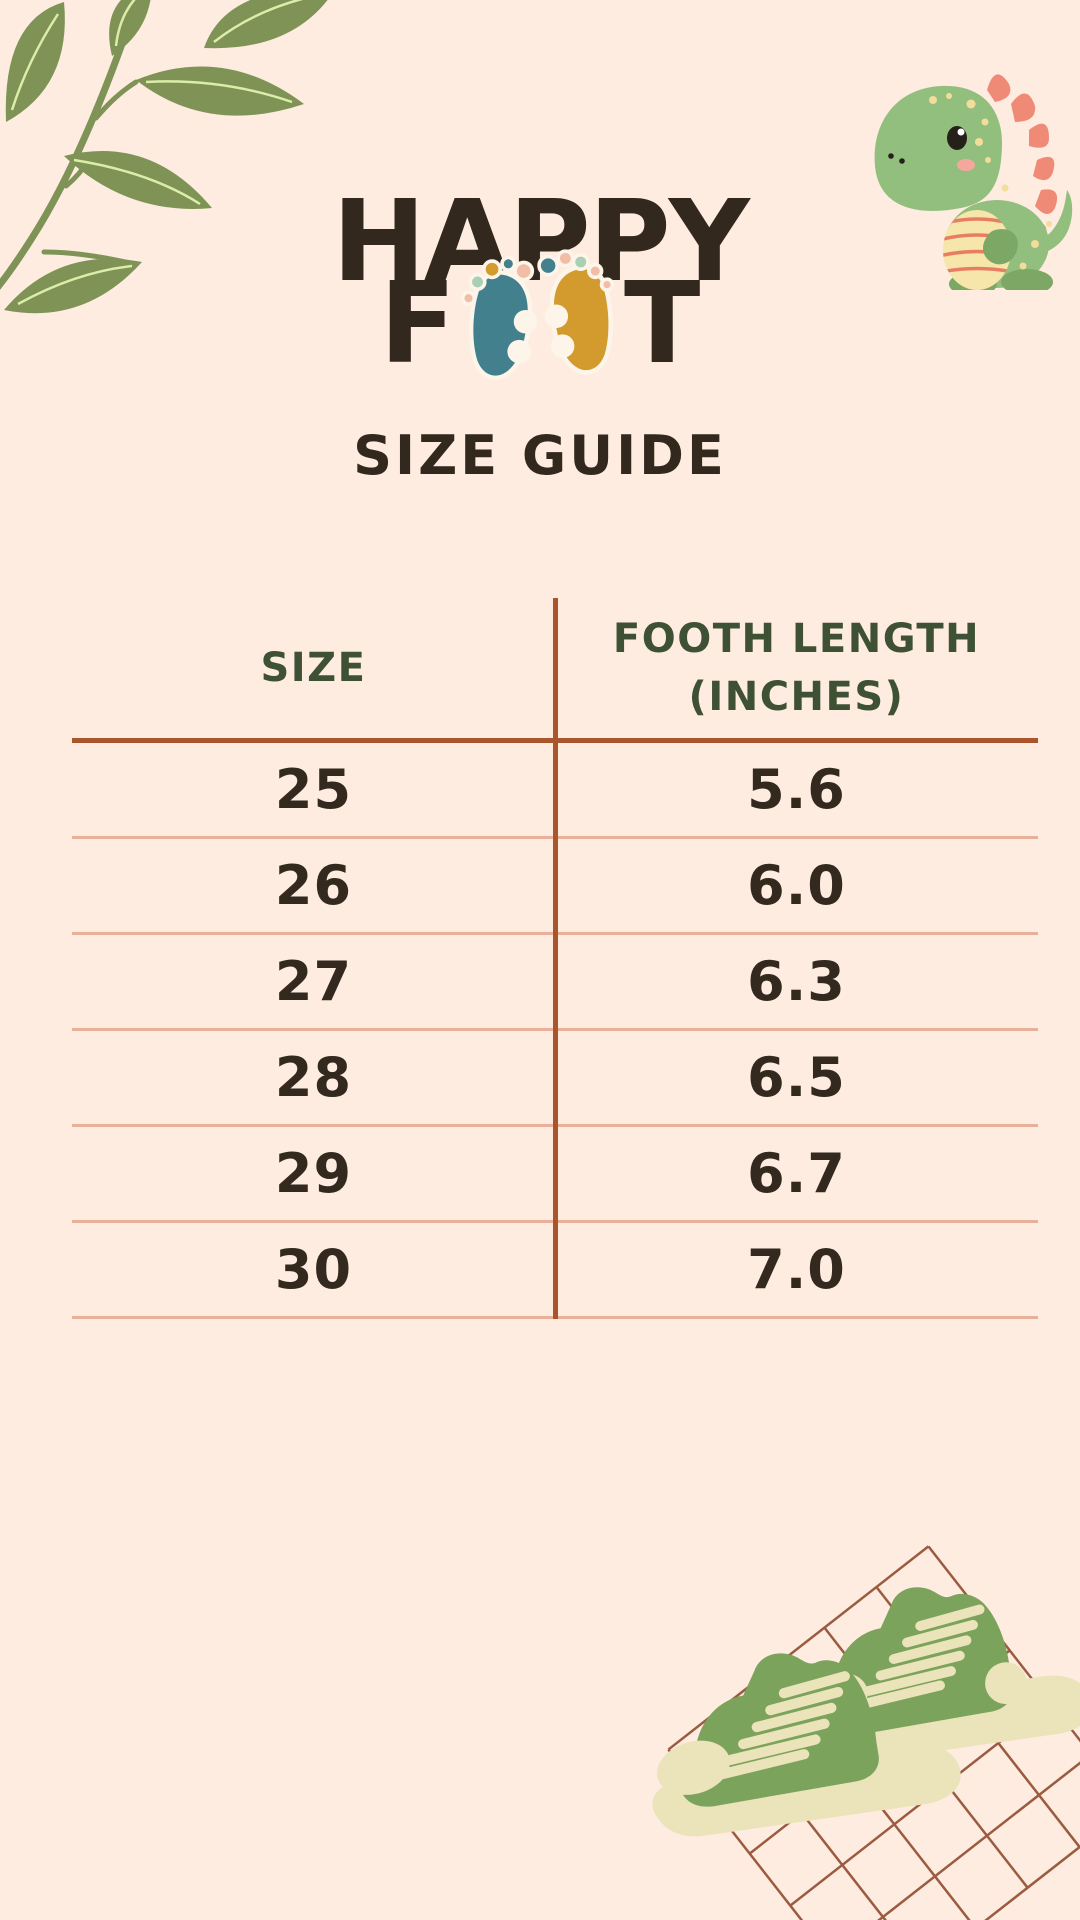  Describe the element at coordinates (796, 1077) in the screenshot. I see `length-cell: 6.5` at that location.